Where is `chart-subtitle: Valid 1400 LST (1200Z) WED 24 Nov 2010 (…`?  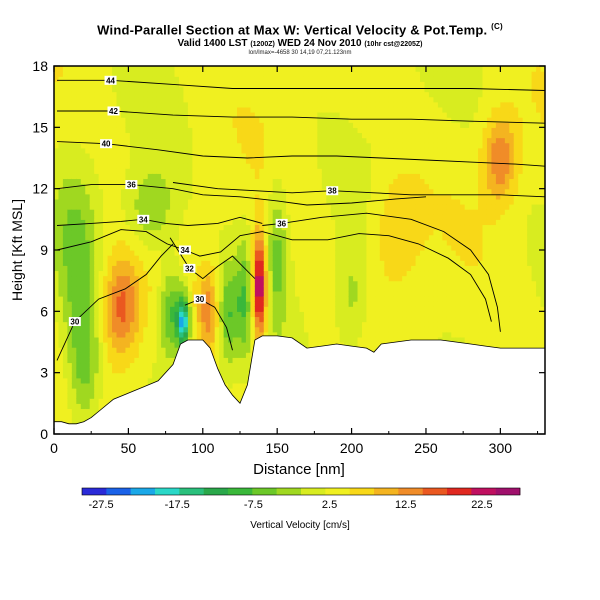 chart-subtitle: Valid 1400 LST (1200Z) WED 24 Nov 2010 (… is located at coordinates (300, 43).